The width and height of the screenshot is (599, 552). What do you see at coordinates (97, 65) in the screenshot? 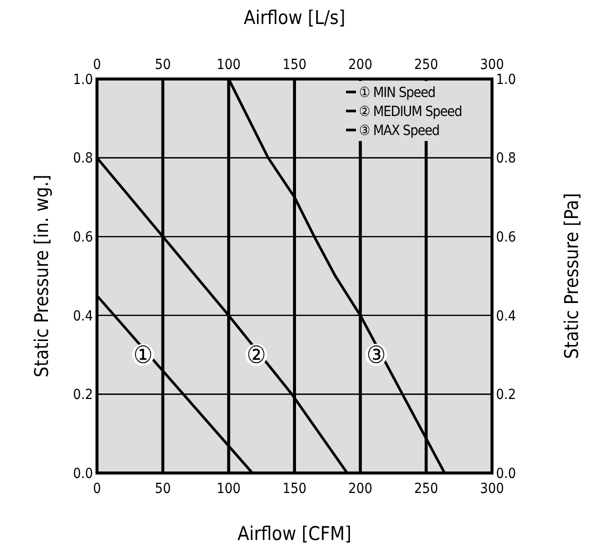
I see `x-tick-label: 0` at bounding box center [97, 65].